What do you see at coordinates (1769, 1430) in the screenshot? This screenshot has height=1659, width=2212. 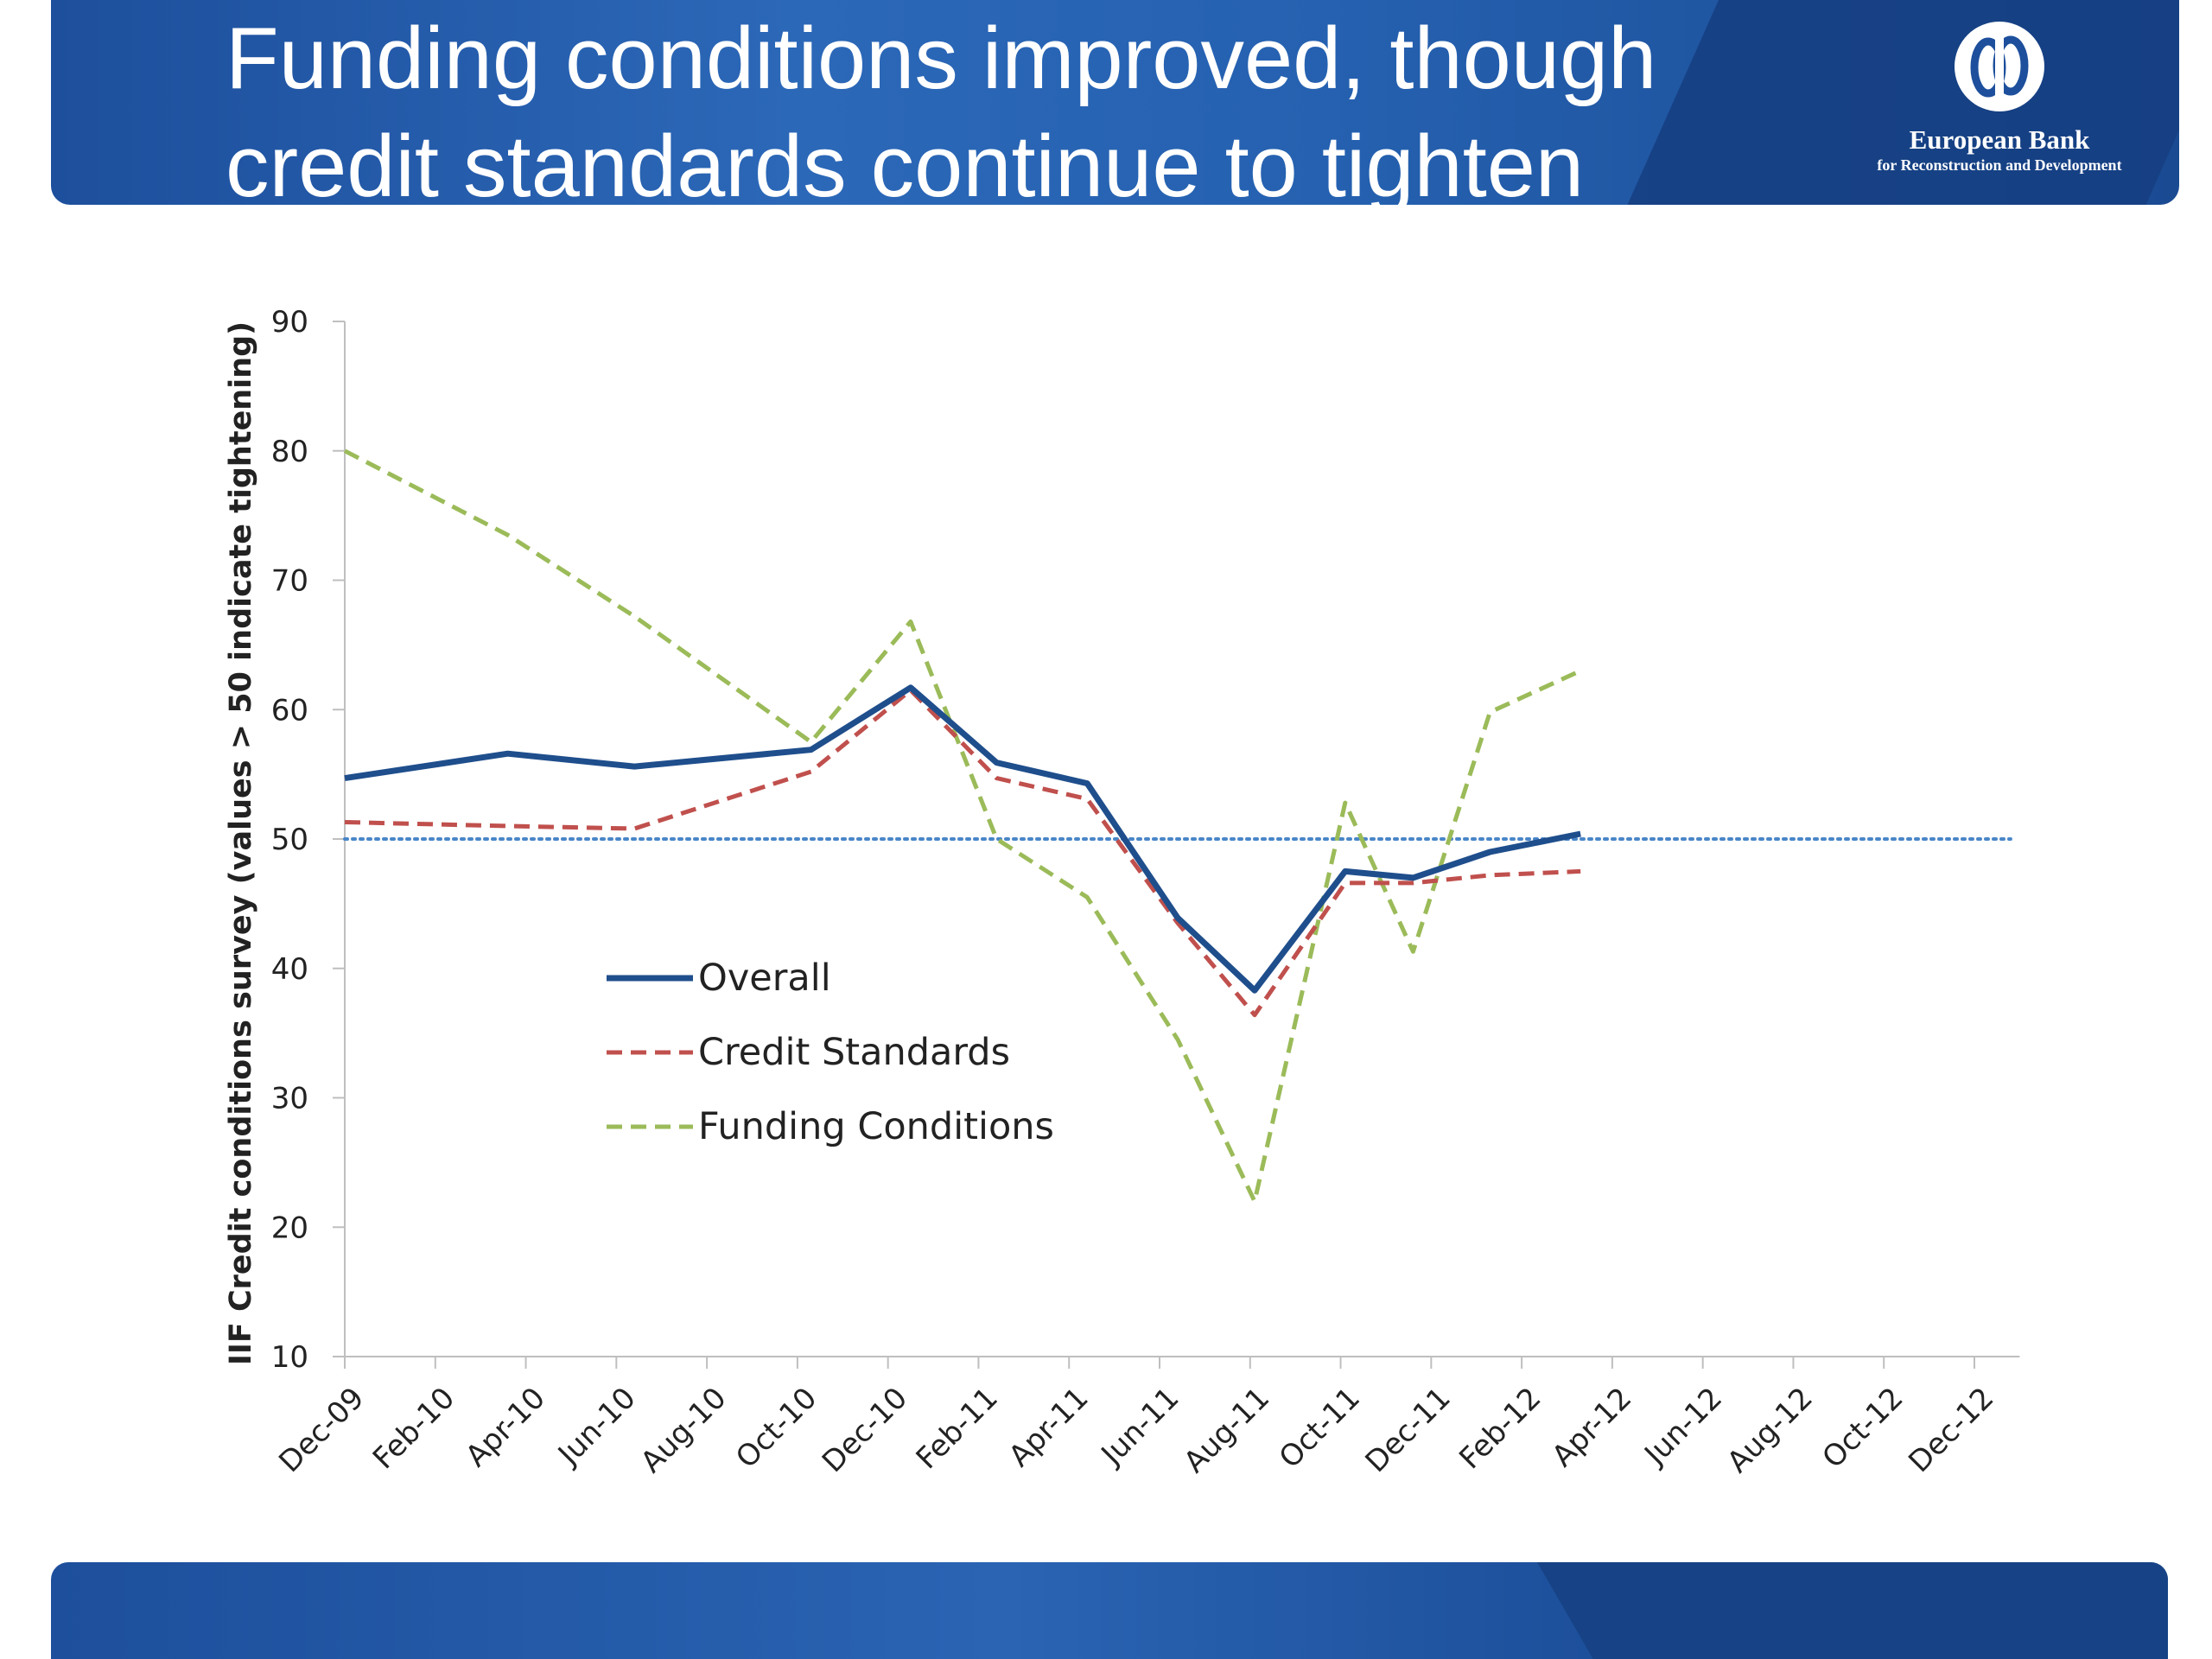 I see `x-tick-label: Aug-12` at bounding box center [1769, 1430].